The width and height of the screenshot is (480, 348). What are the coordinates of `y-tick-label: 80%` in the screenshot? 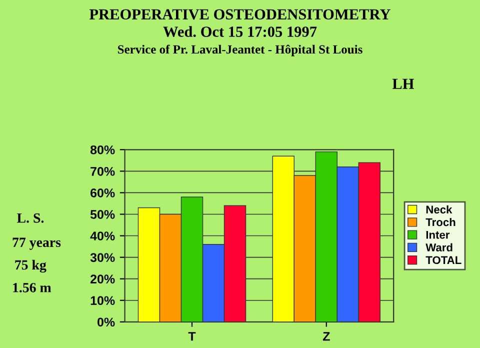 It's located at (102, 149).